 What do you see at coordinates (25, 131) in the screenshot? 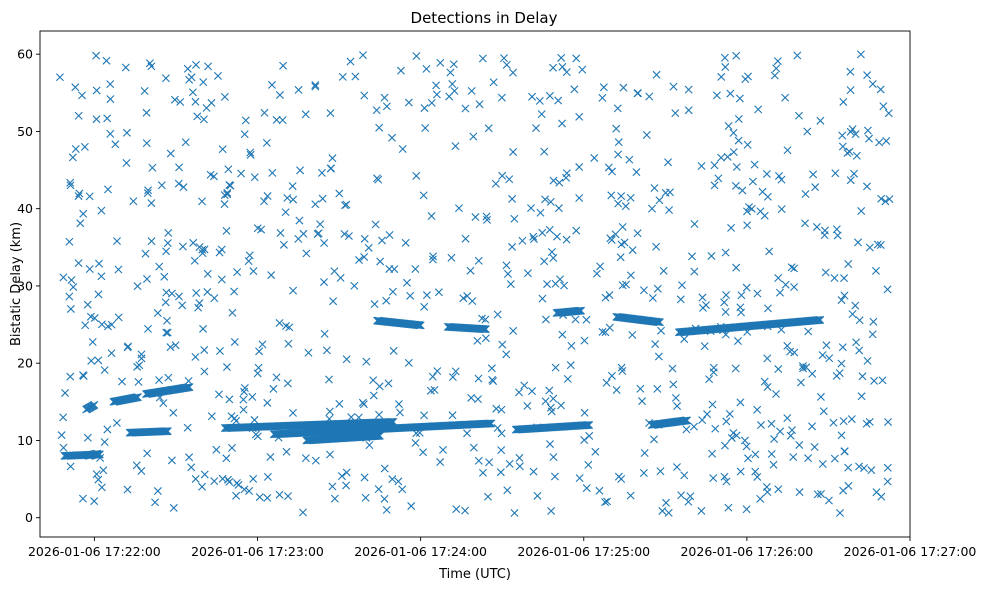
I see `y-tick-label: 50` at bounding box center [25, 131].